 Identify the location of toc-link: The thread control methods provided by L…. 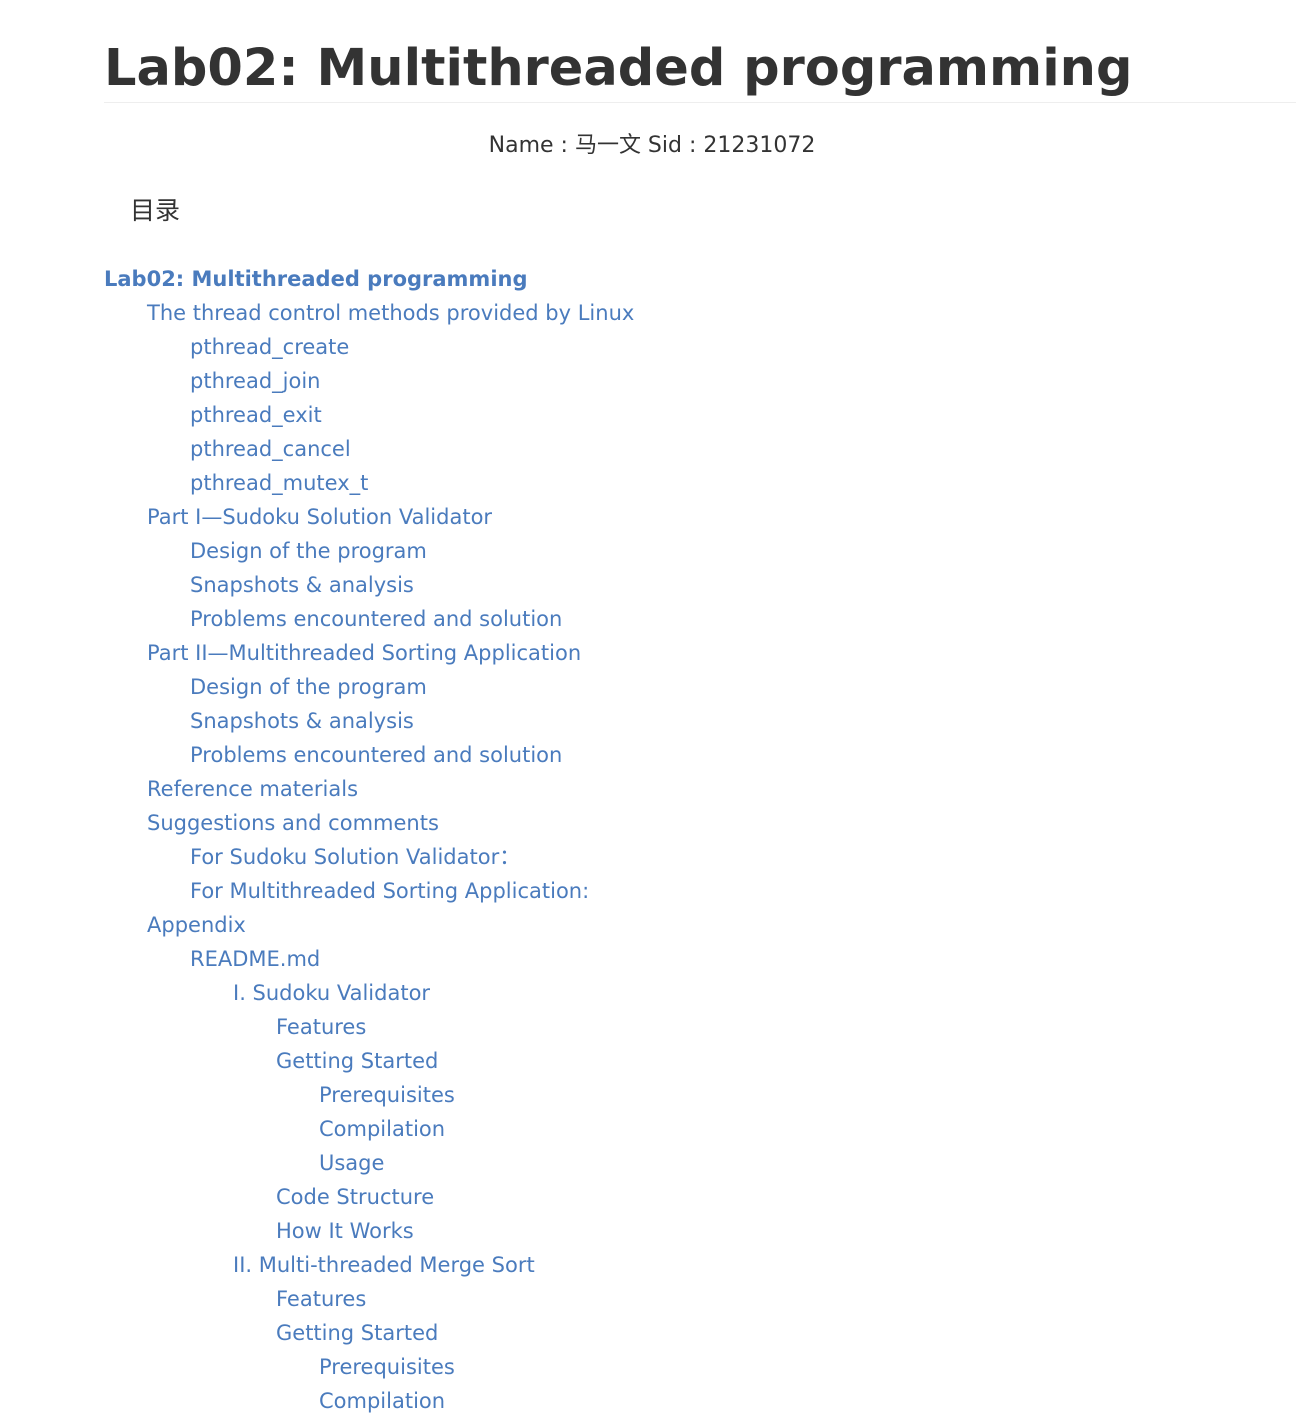
(391, 313).